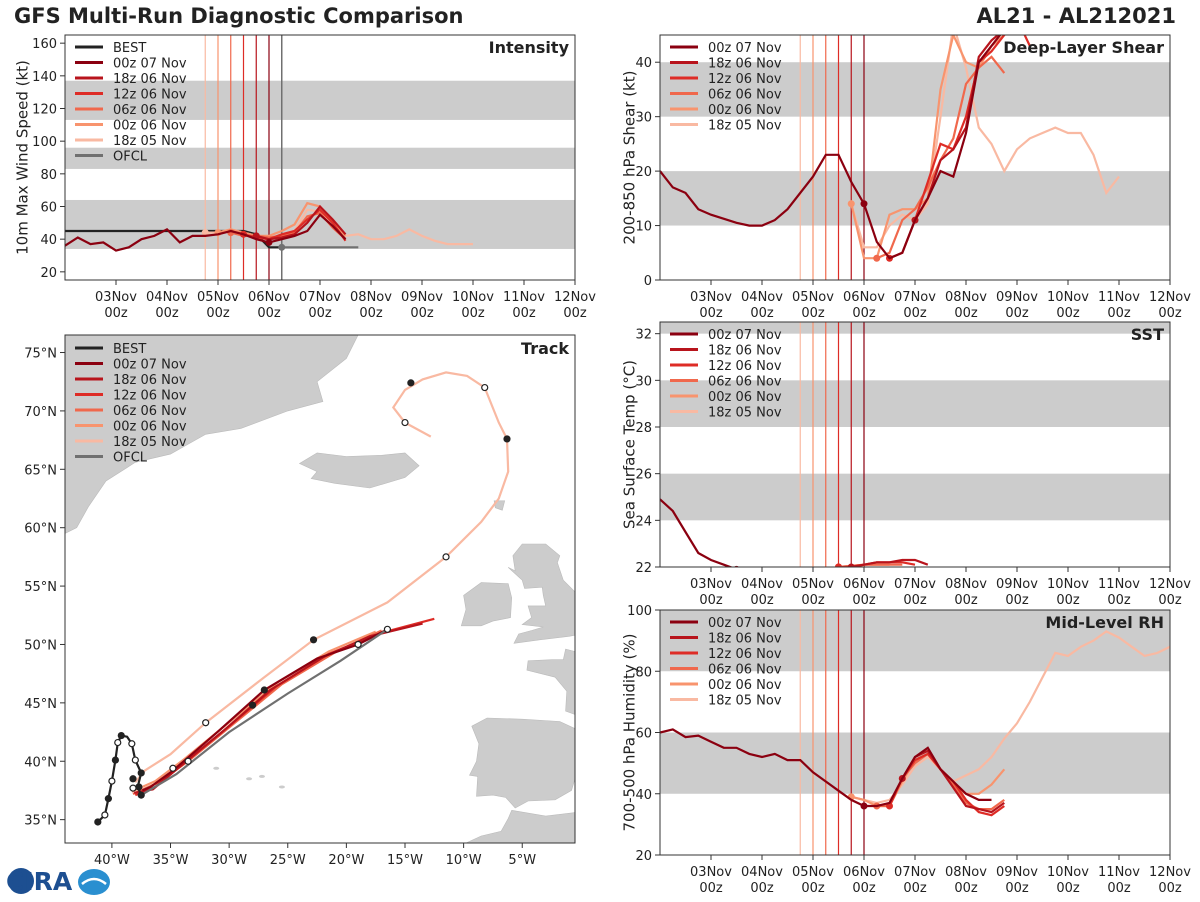  What do you see at coordinates (813, 872) in the screenshot?
I see `rh-xtick-label-date: 05Nov` at bounding box center [813, 872].